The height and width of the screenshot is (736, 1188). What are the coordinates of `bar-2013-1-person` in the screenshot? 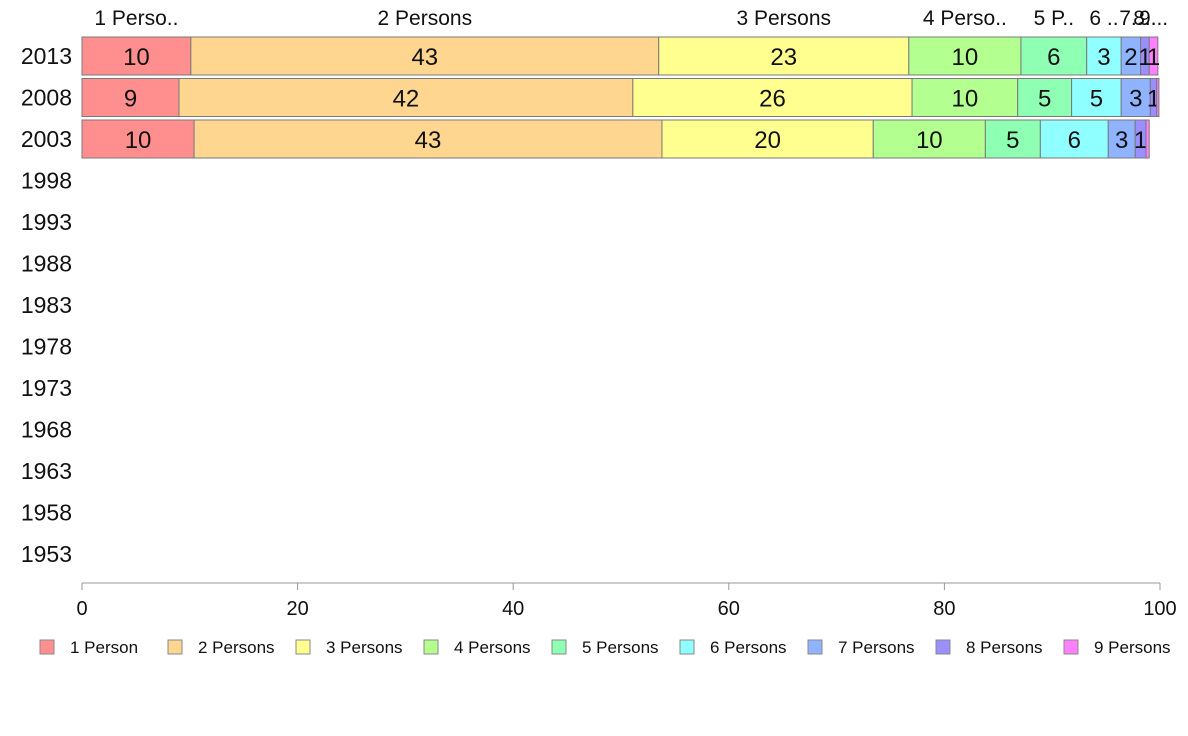 It's located at (136, 56).